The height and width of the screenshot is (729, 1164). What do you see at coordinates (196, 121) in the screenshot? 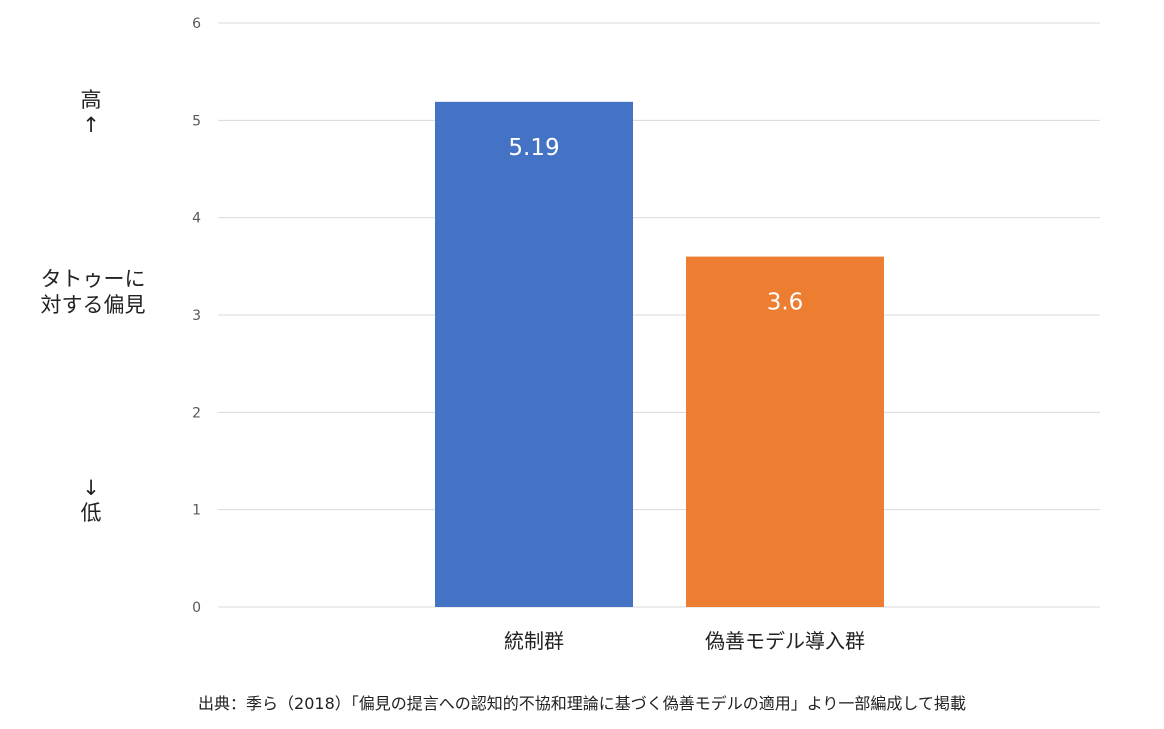
I see `y-tick-label: 5` at bounding box center [196, 121].